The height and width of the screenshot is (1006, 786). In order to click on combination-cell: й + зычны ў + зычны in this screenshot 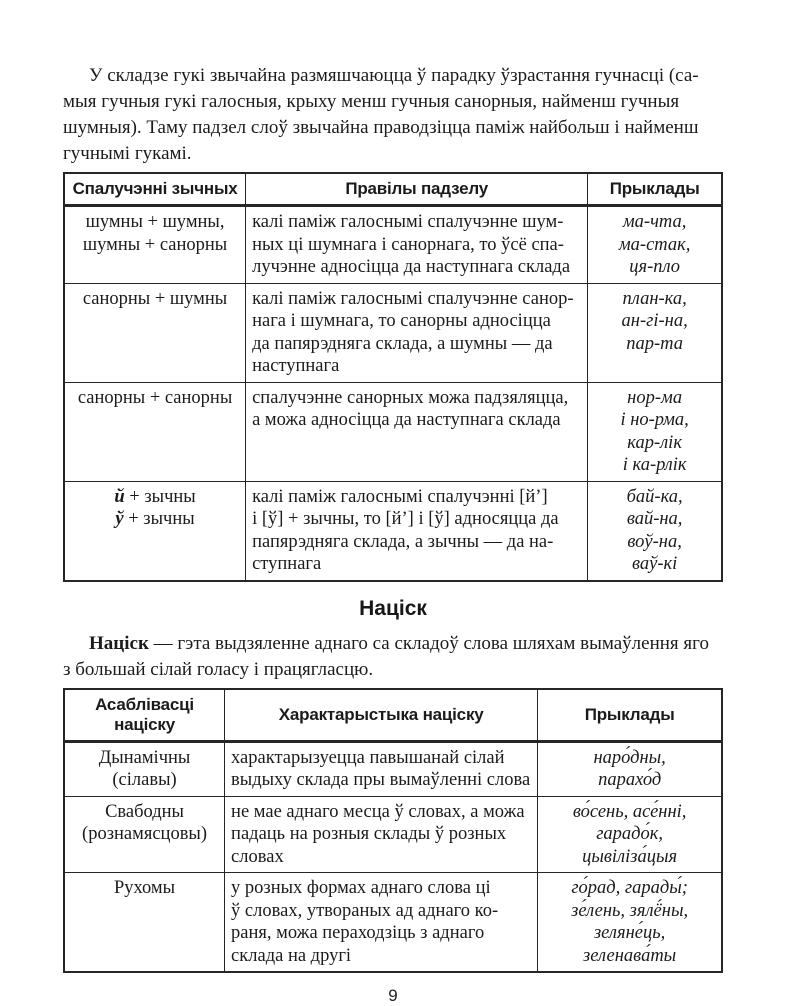, I will do `click(155, 530)`.